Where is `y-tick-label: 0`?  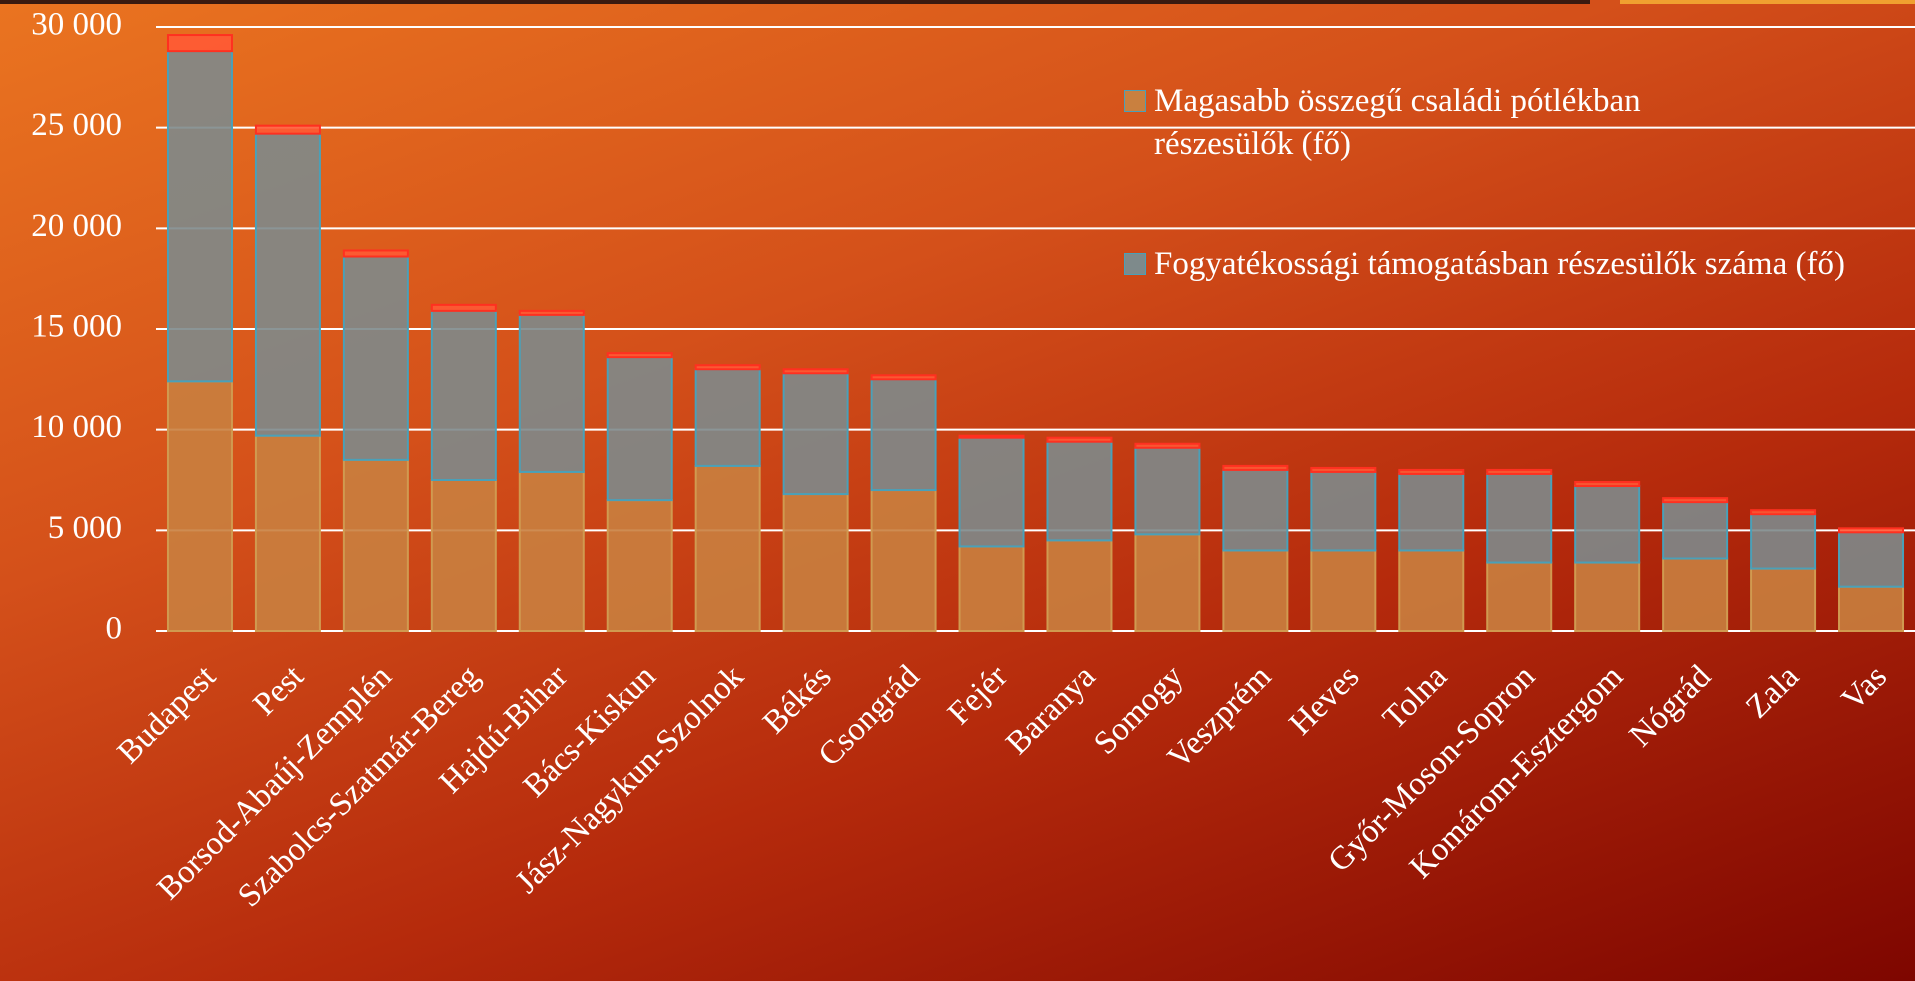
y-tick-label: 0 is located at coordinates (114, 629).